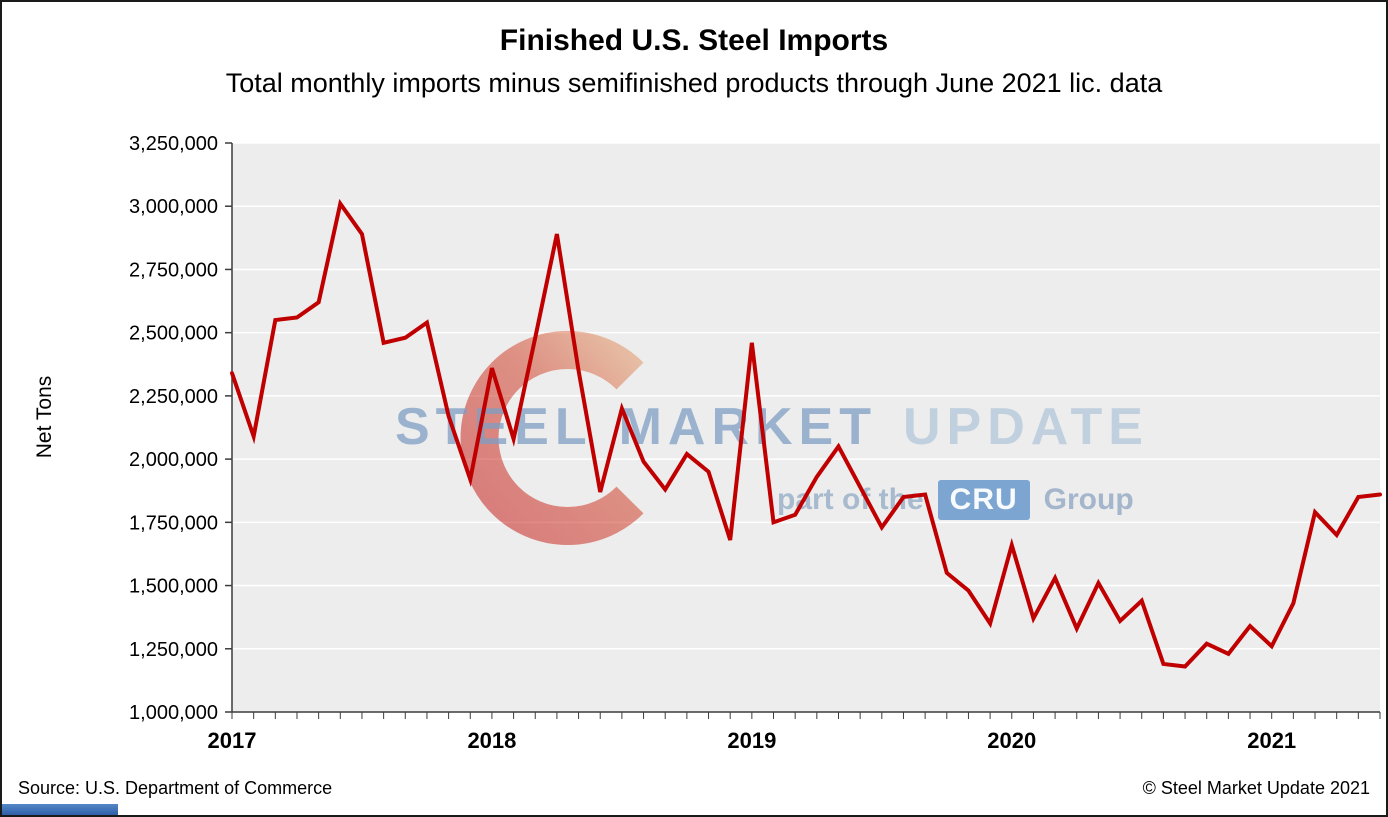 The width and height of the screenshot is (1388, 817). Describe the element at coordinates (175, 788) in the screenshot. I see `source-note: Source: U.S. Department of Commerce` at that location.